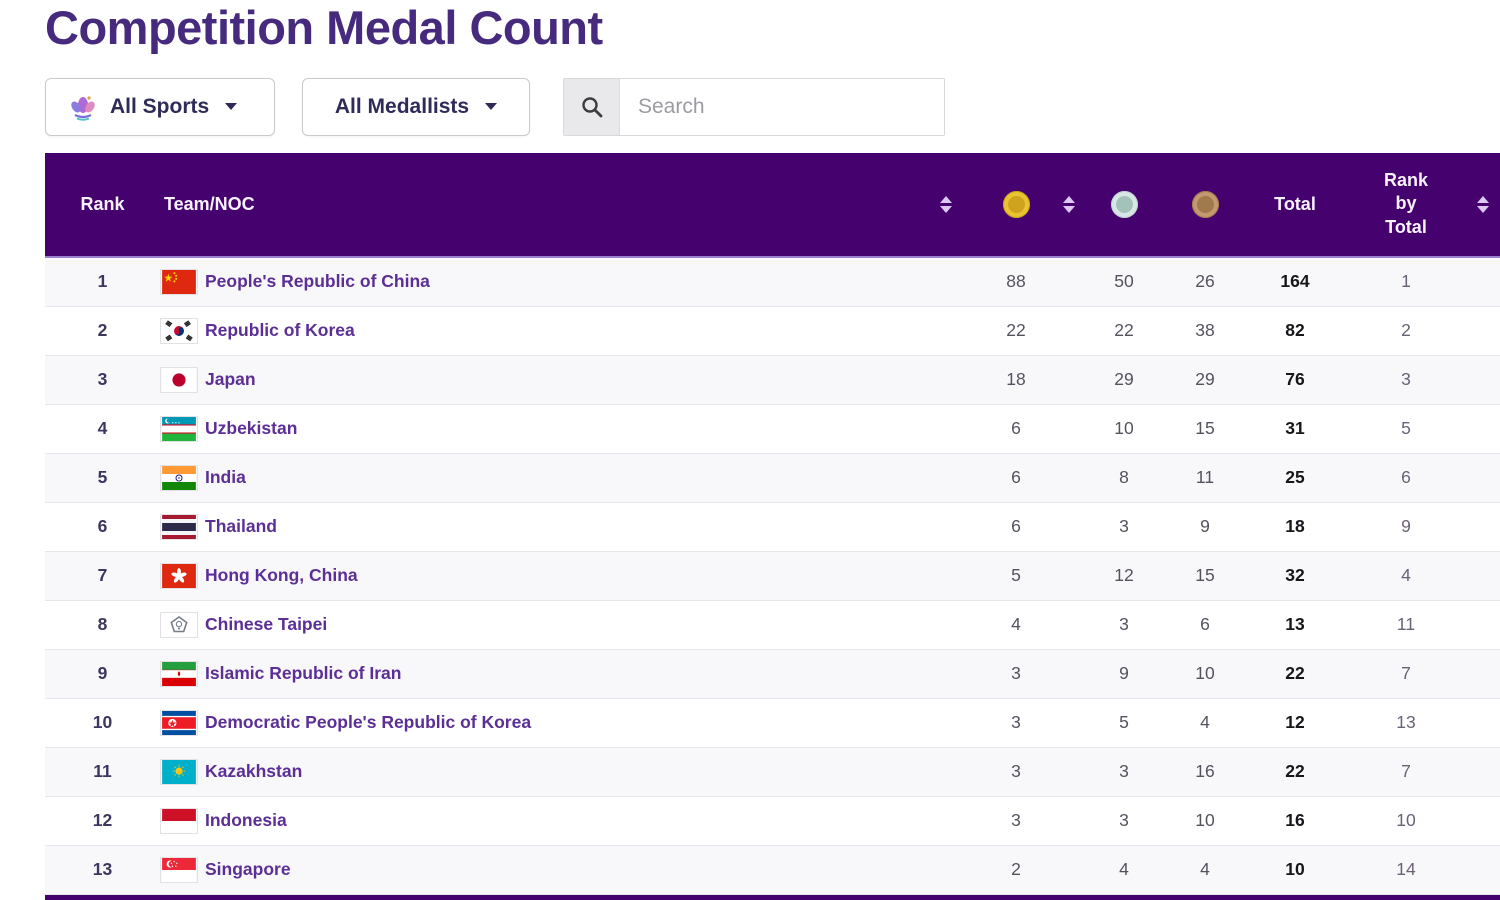  What do you see at coordinates (772, 870) in the screenshot?
I see `table-row: 13 Singapore 2 4 4 10 14` at bounding box center [772, 870].